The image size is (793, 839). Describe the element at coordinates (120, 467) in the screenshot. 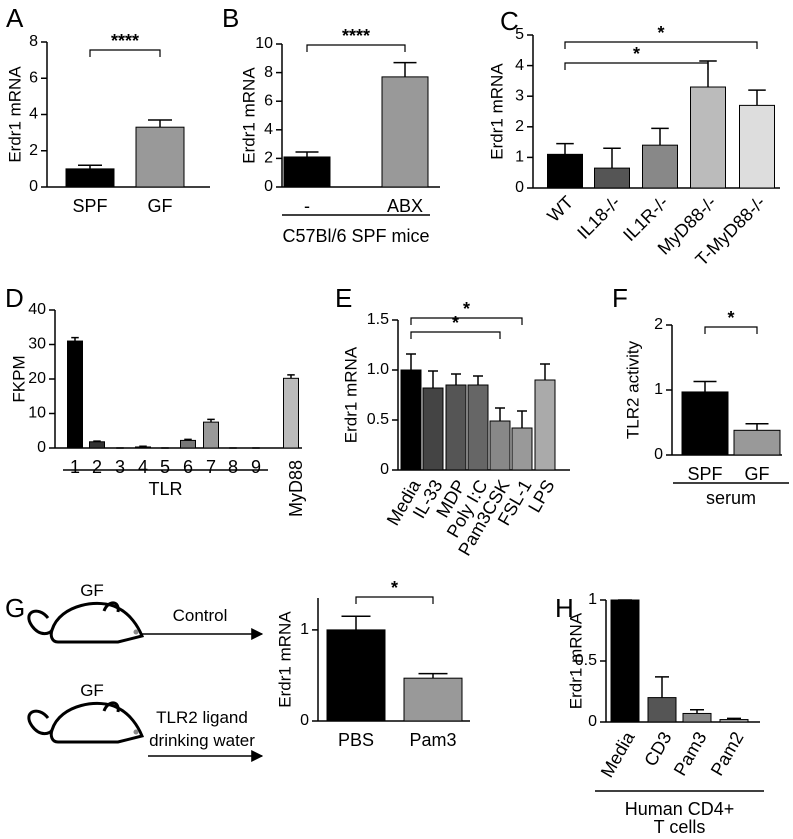

I see `x-tick-label: 3` at that location.